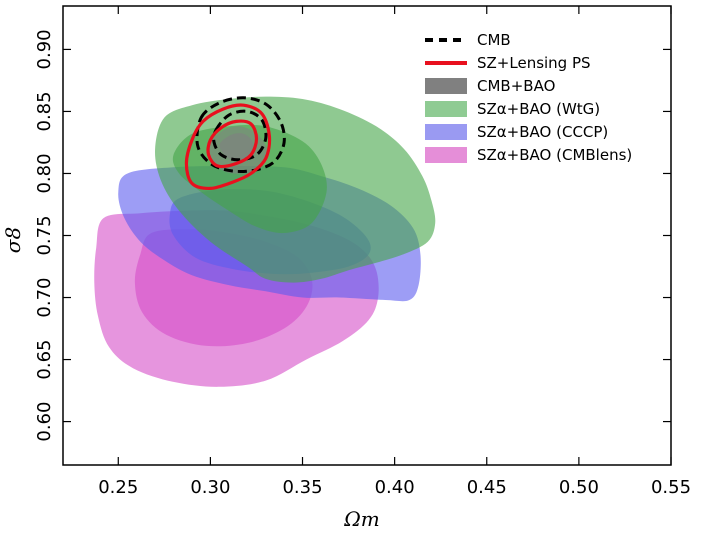 Image resolution: width=703 pixels, height=539 pixels. What do you see at coordinates (554, 155) in the screenshot?
I see `legend-label: SZα+BAO (CMBlens)` at bounding box center [554, 155].